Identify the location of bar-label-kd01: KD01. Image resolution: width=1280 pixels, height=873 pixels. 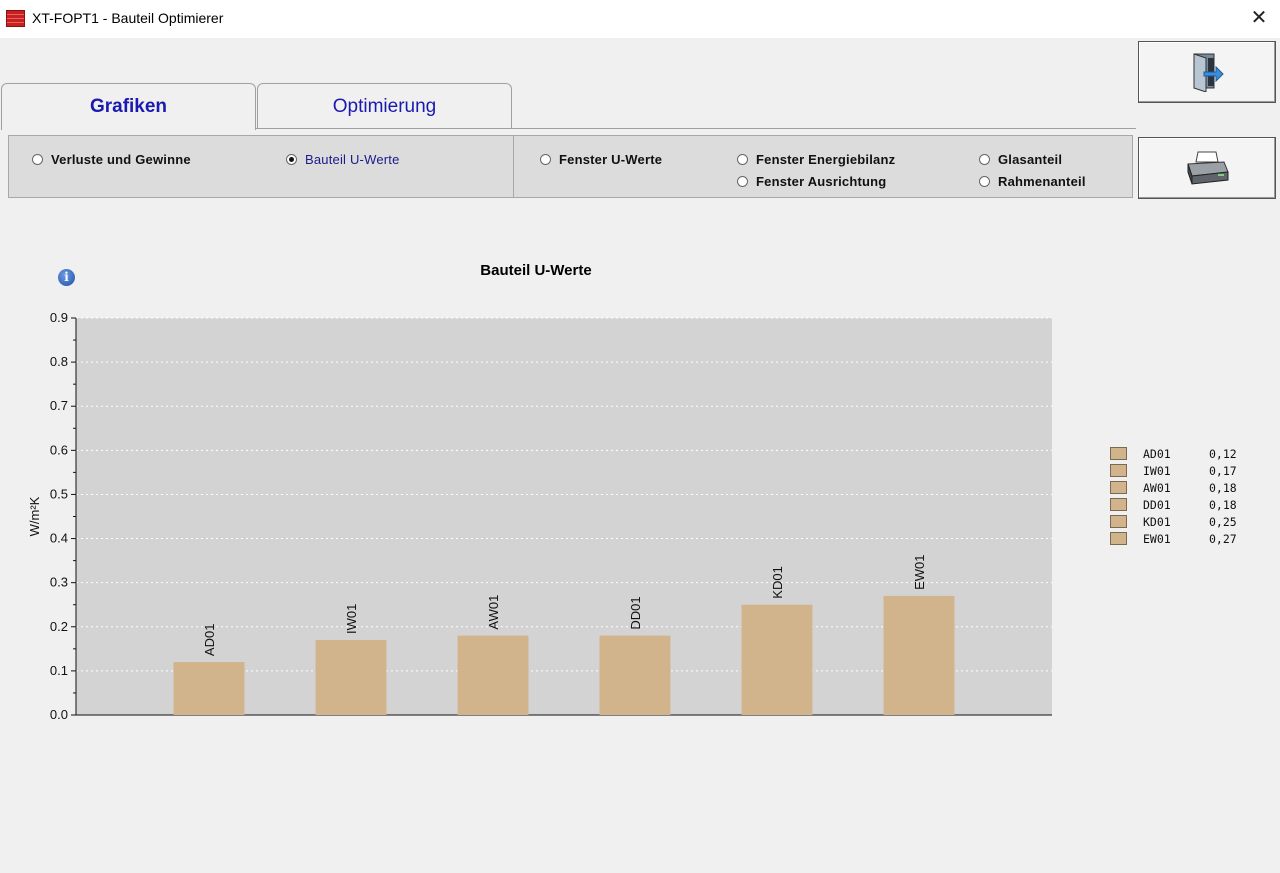
(777, 582).